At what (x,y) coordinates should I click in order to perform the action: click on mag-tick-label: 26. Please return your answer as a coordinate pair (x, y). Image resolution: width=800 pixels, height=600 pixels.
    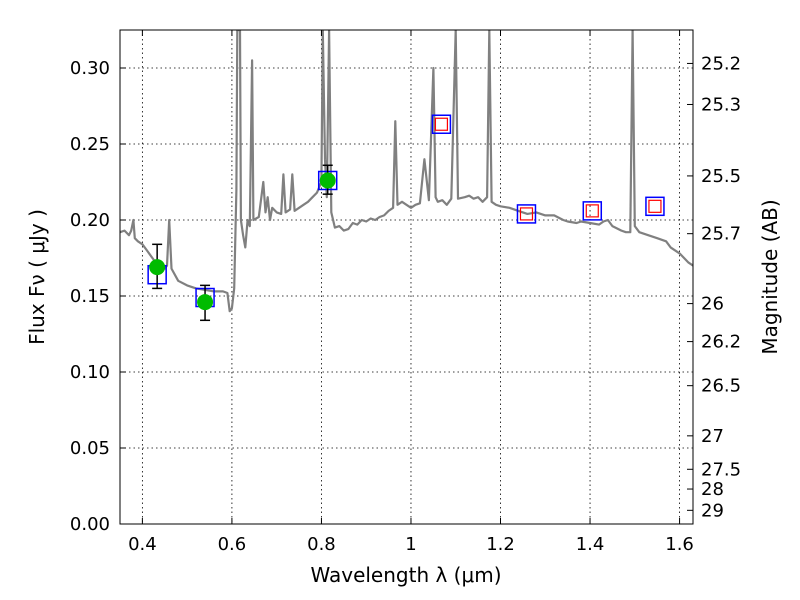
    Looking at the image, I should click on (712, 304).